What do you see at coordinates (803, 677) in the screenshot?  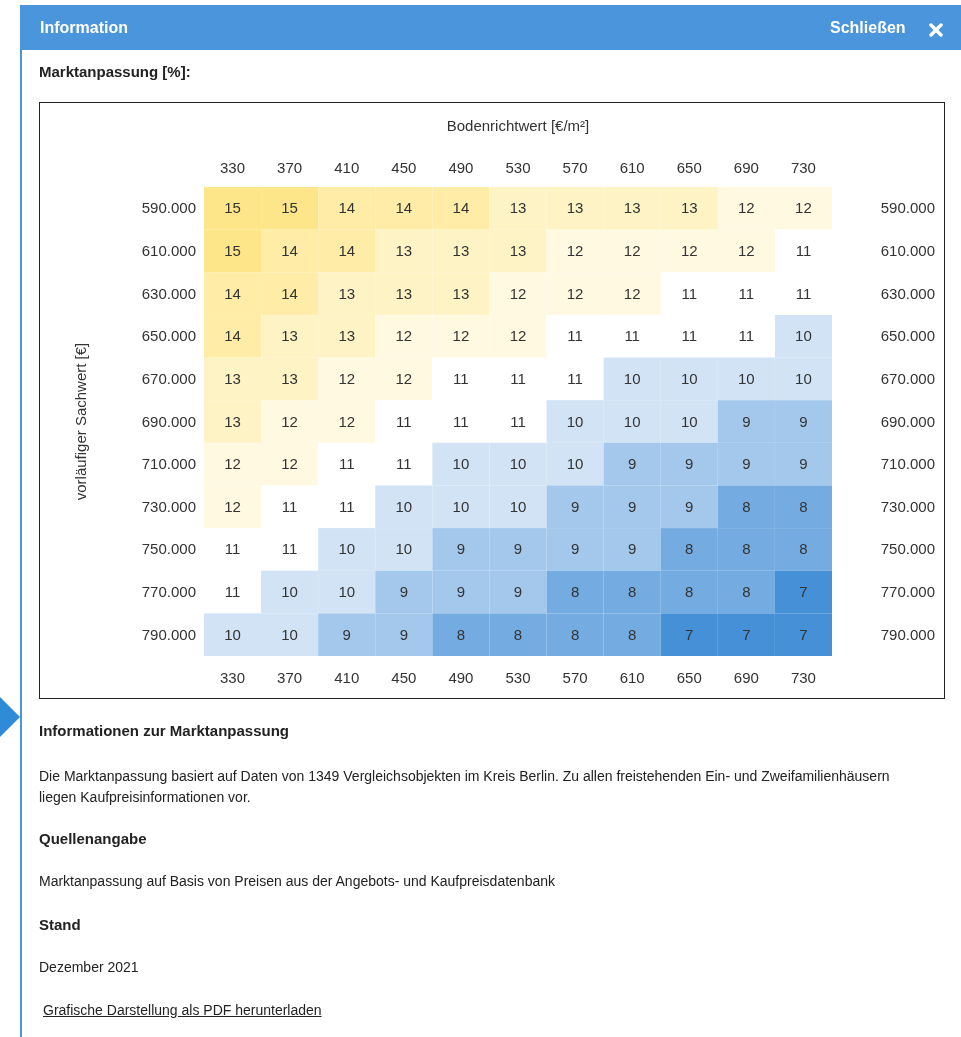 I see `category-label: 730` at bounding box center [803, 677].